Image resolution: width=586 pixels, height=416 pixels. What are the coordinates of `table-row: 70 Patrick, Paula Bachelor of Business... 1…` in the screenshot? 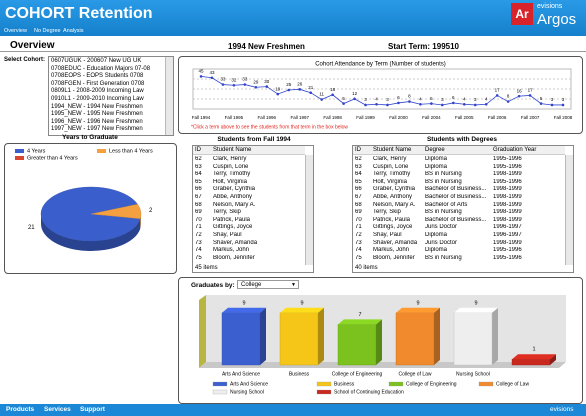 It's located at (459, 221).